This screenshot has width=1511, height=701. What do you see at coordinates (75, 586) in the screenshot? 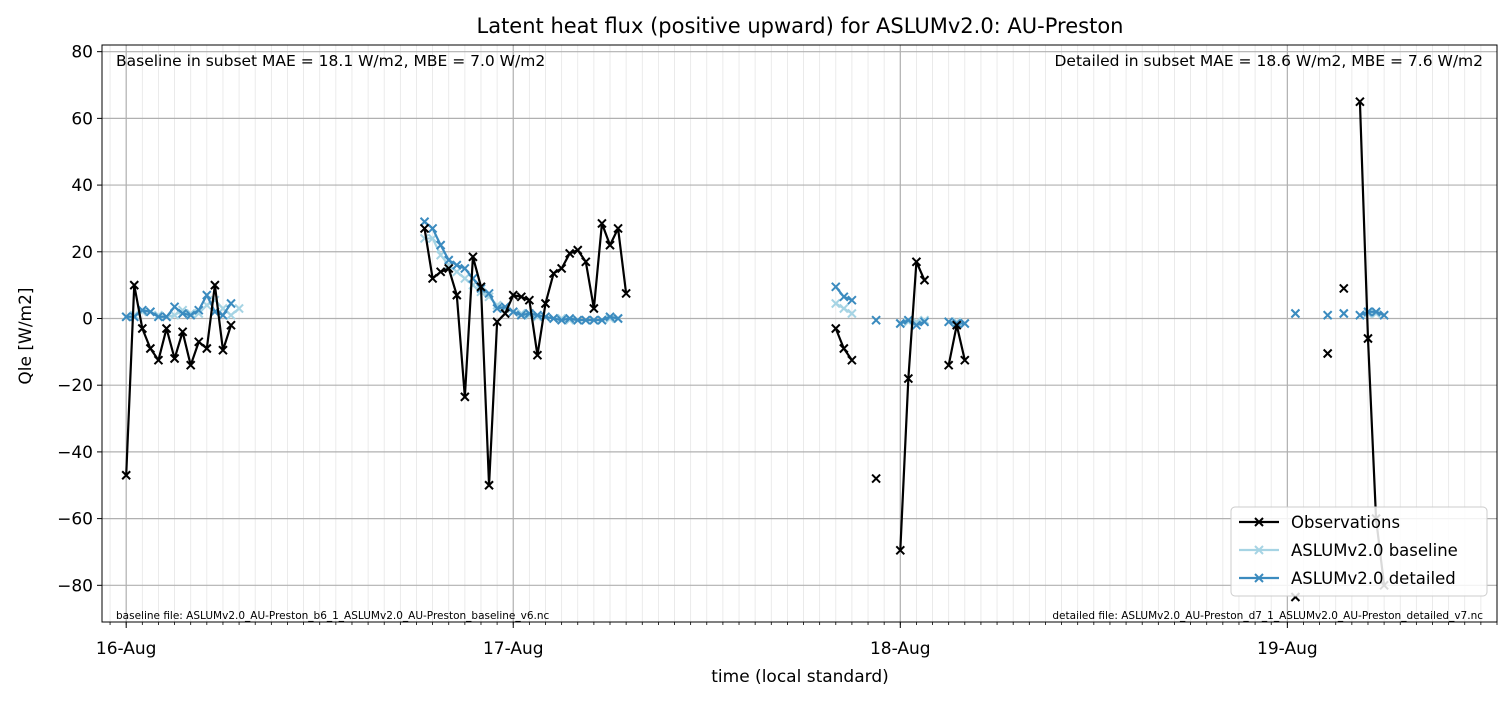
I see `y-tick-label: −80` at bounding box center [75, 586].